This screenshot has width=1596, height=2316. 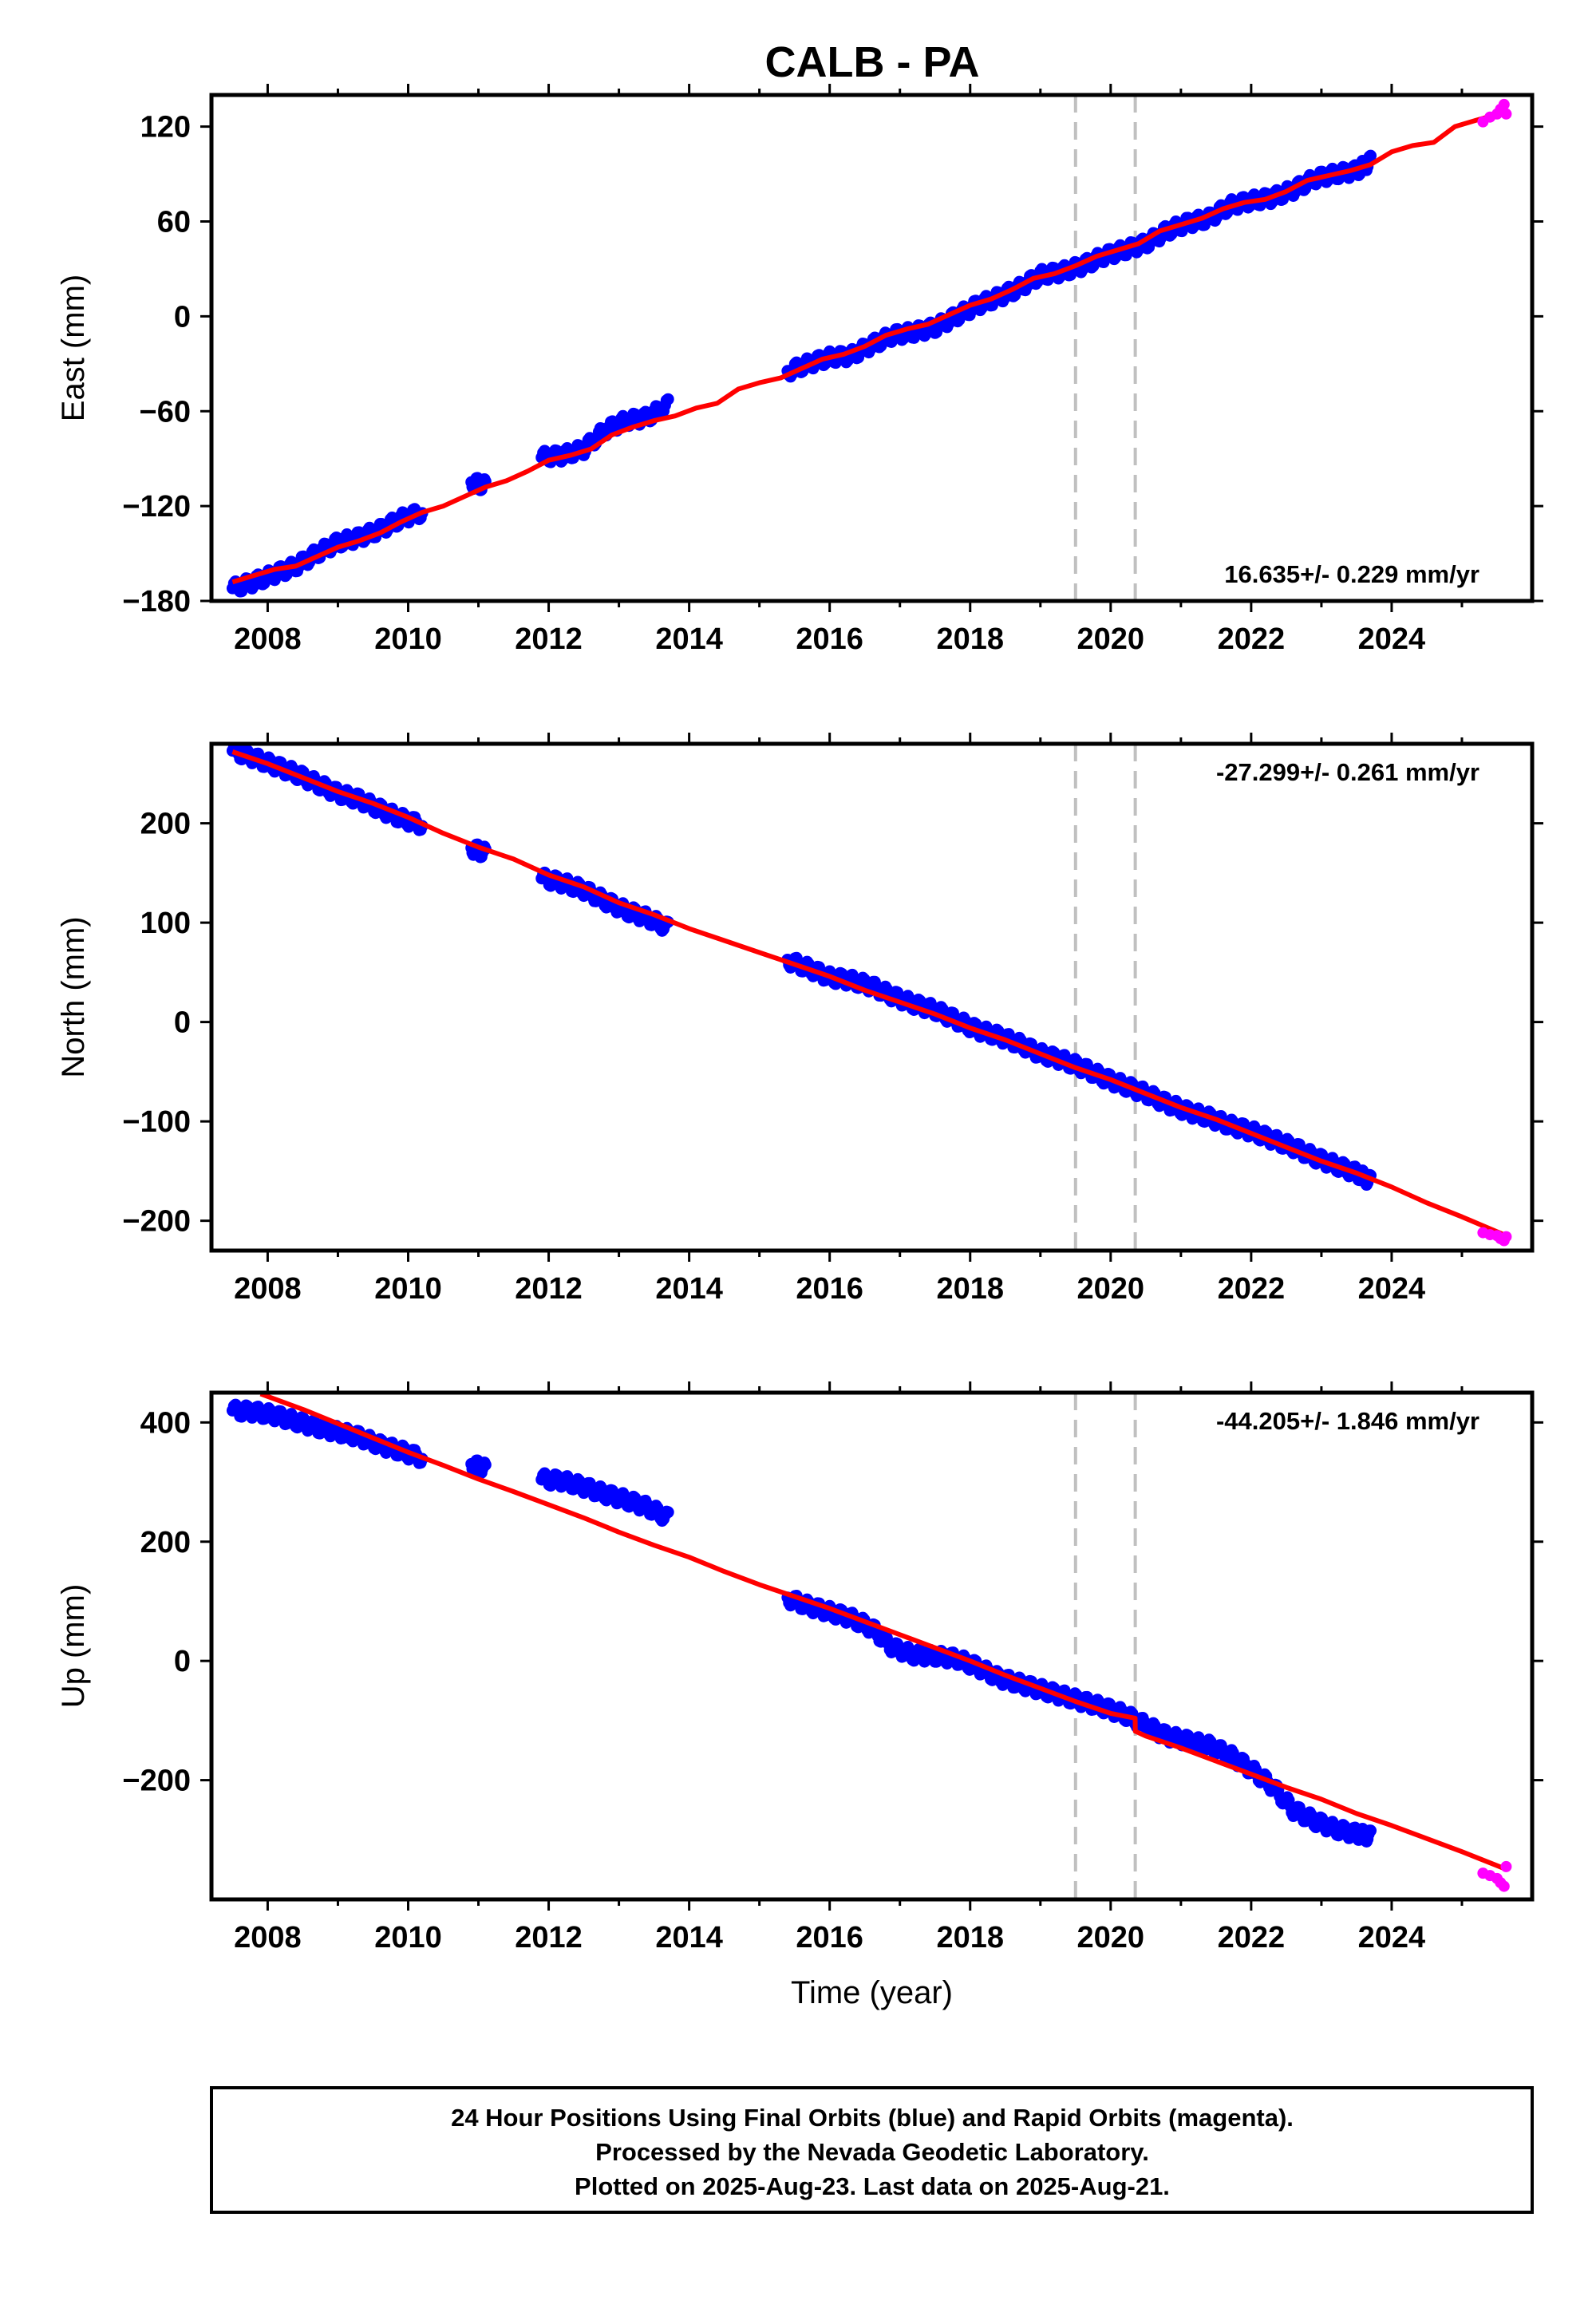 I want to click on east-y-tick-label: 120, so click(x=165, y=128).